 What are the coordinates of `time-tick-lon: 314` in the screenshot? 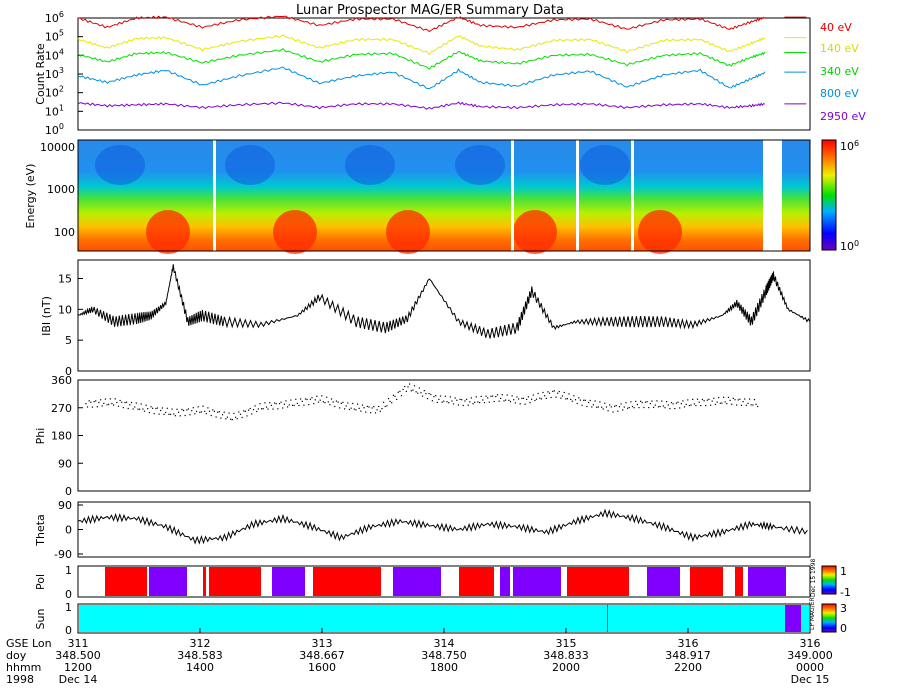 It's located at (444, 643).